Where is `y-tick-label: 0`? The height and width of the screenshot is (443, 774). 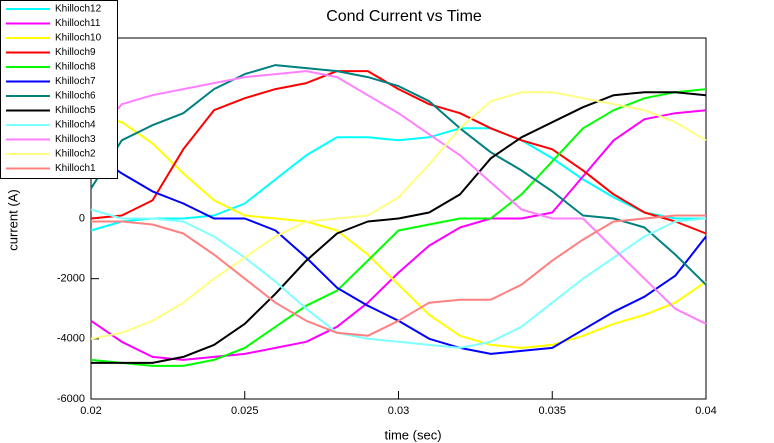 y-tick-label: 0 is located at coordinates (82, 218).